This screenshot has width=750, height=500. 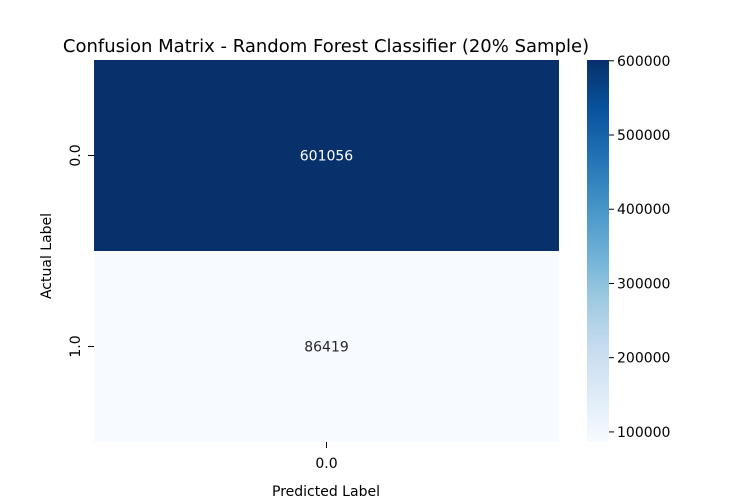 I want to click on x-tick-label-0: 0.0, so click(x=326, y=464).